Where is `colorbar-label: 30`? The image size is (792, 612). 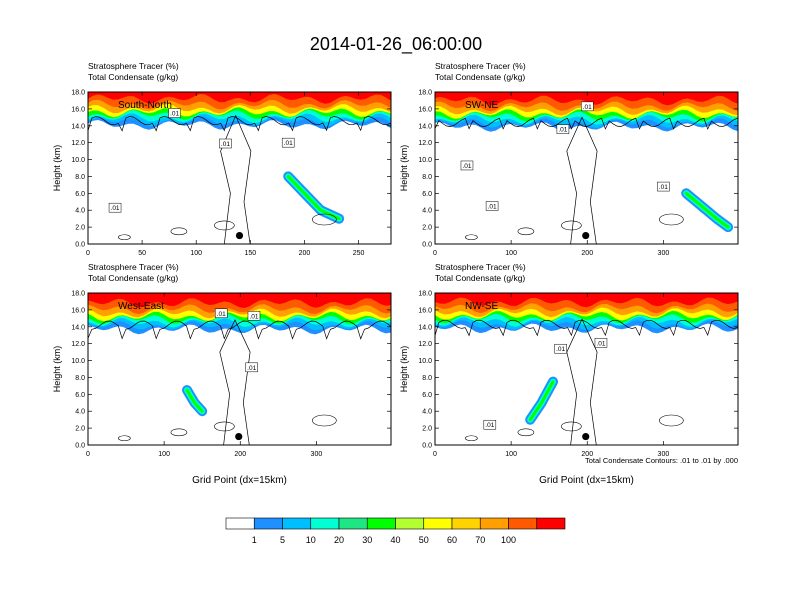
colorbar-label: 30 is located at coordinates (367, 540).